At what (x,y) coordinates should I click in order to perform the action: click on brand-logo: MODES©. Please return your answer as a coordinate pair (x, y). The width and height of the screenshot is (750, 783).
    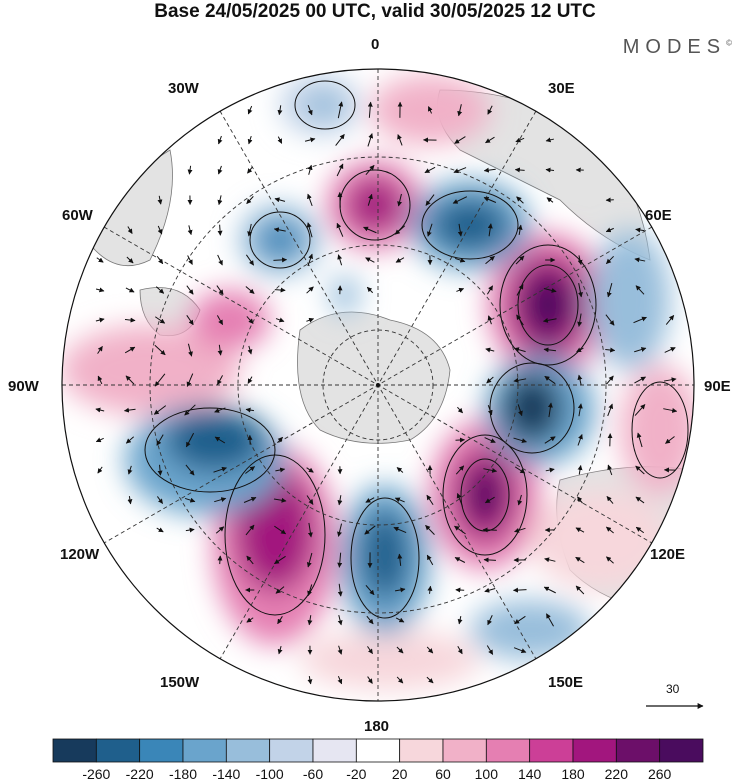
    Looking at the image, I should click on (677, 47).